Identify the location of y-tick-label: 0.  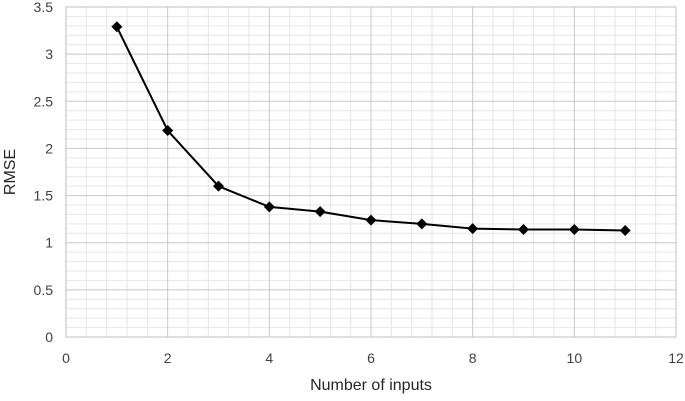
(49, 337).